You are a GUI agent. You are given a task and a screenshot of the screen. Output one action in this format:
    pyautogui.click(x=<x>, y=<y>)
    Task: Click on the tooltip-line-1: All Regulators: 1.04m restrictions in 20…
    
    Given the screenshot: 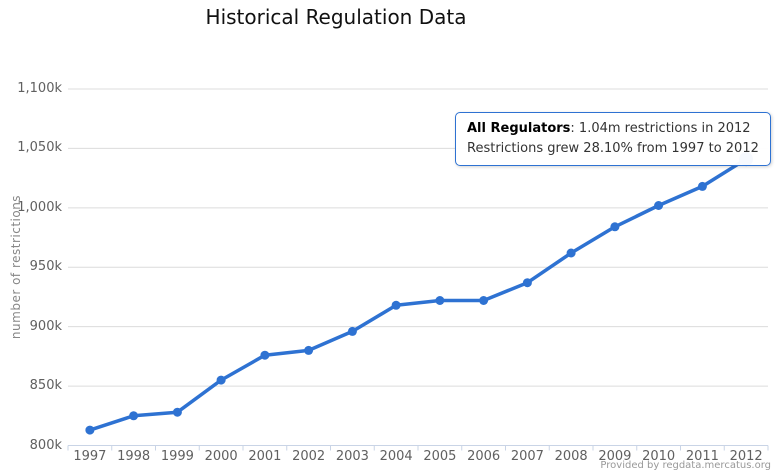 What is the action you would take?
    pyautogui.click(x=613, y=129)
    